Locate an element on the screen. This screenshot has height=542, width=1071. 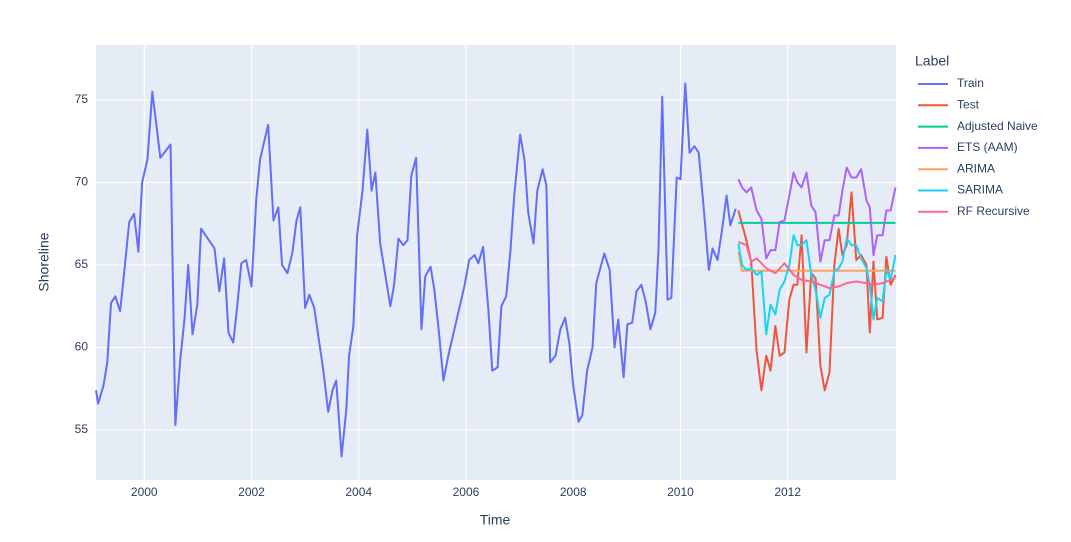
legend-label: SARIMA is located at coordinates (980, 190).